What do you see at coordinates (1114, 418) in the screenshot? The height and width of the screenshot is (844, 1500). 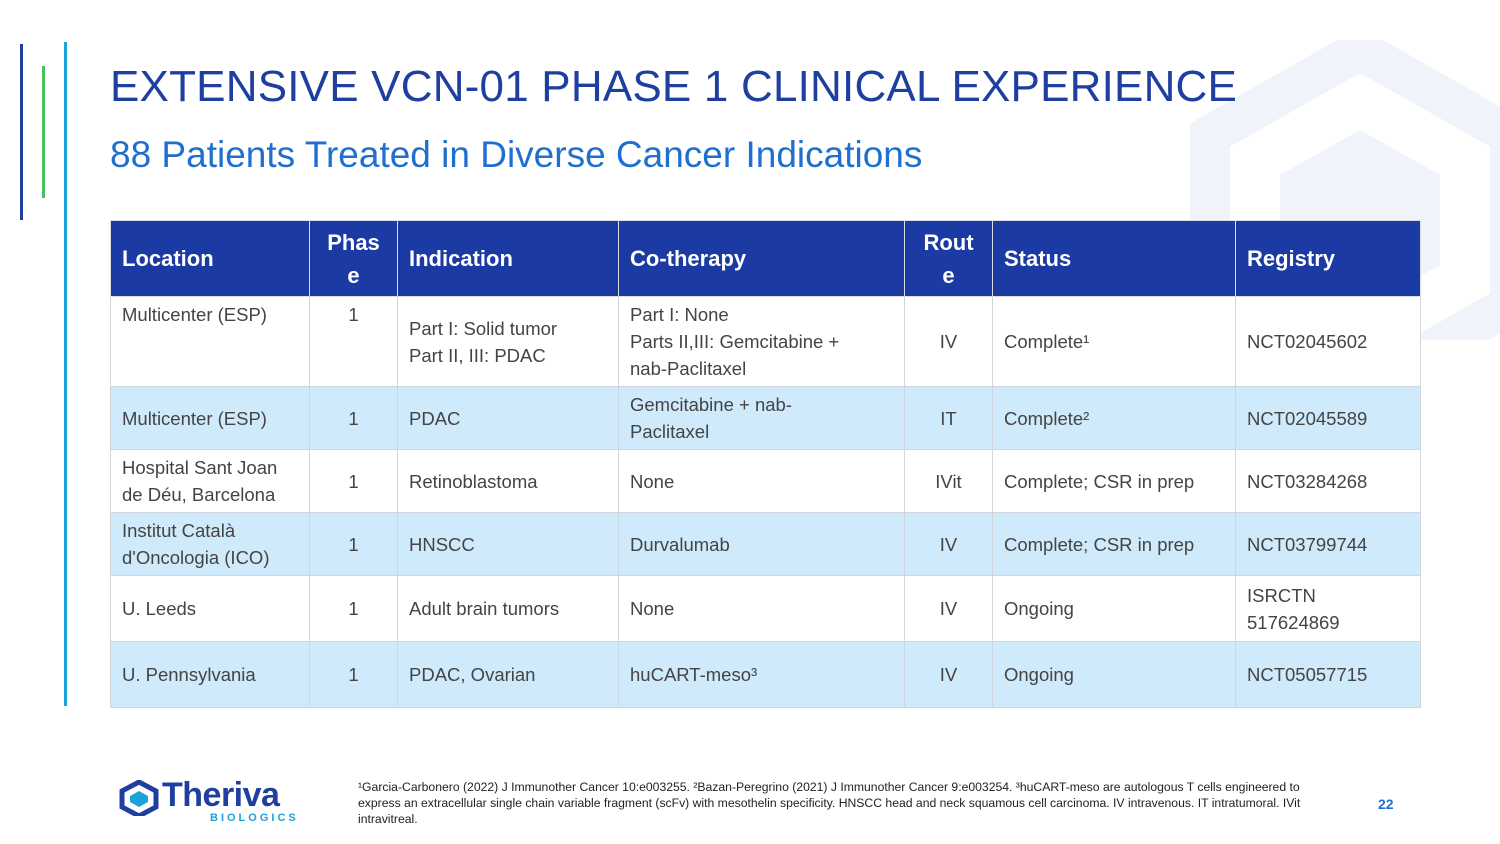 I see `cell-status: Complete²` at bounding box center [1114, 418].